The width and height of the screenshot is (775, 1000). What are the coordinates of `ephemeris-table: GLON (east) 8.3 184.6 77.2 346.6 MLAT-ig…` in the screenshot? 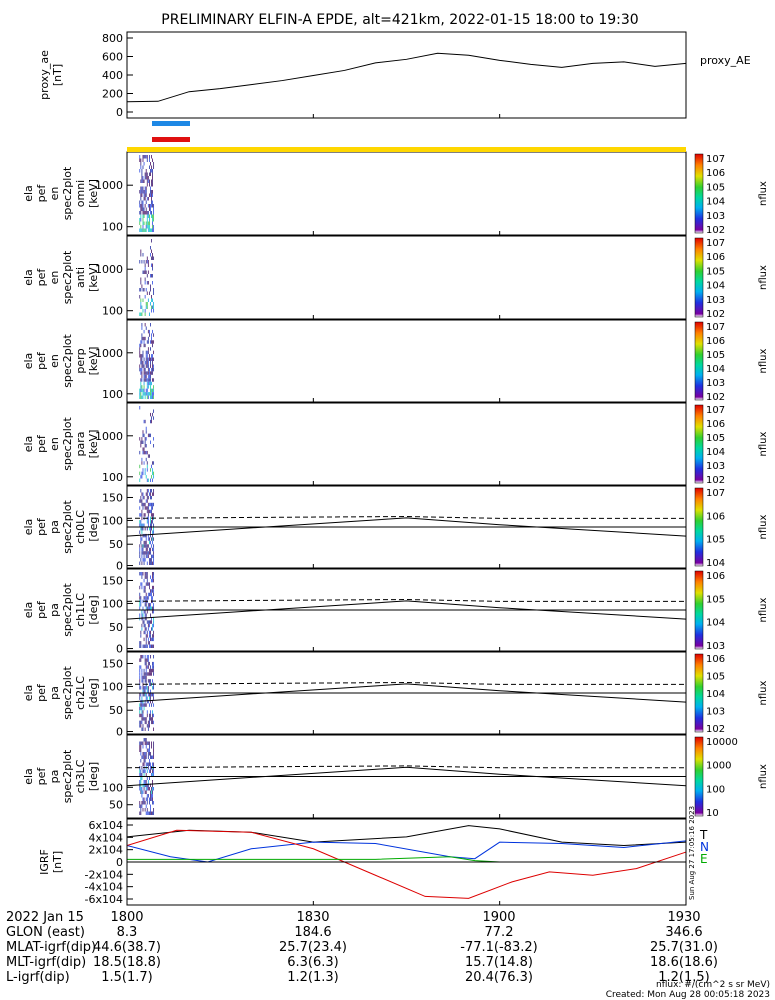 It's located at (362, 955).